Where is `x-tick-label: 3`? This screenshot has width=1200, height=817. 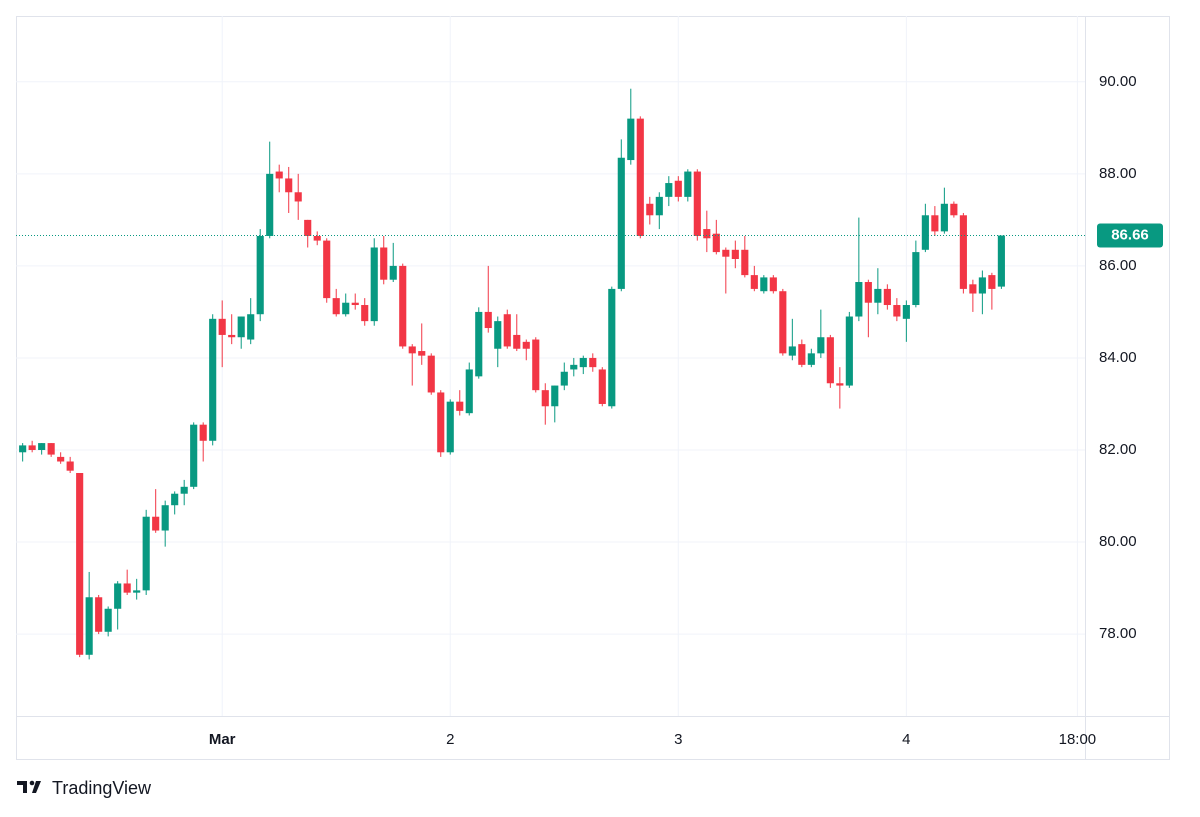
x-tick-label: 3 is located at coordinates (678, 739).